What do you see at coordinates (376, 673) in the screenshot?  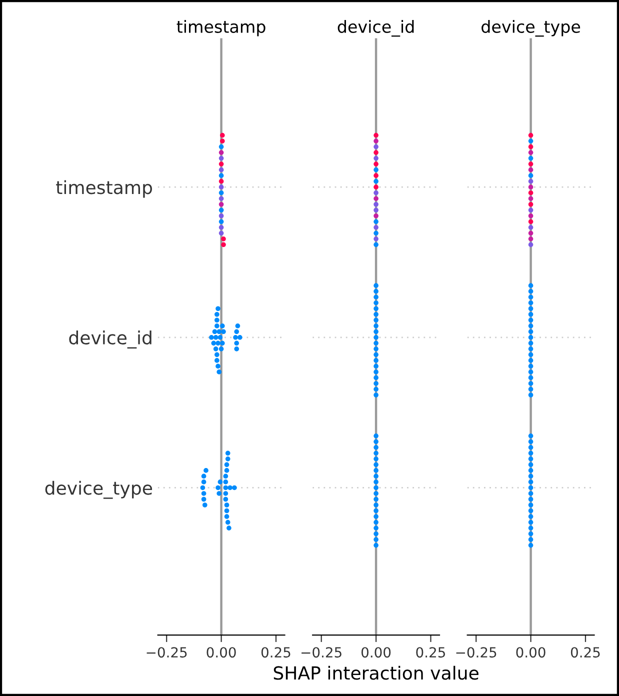 I see `x-axis-title: SHAP interaction value` at bounding box center [376, 673].